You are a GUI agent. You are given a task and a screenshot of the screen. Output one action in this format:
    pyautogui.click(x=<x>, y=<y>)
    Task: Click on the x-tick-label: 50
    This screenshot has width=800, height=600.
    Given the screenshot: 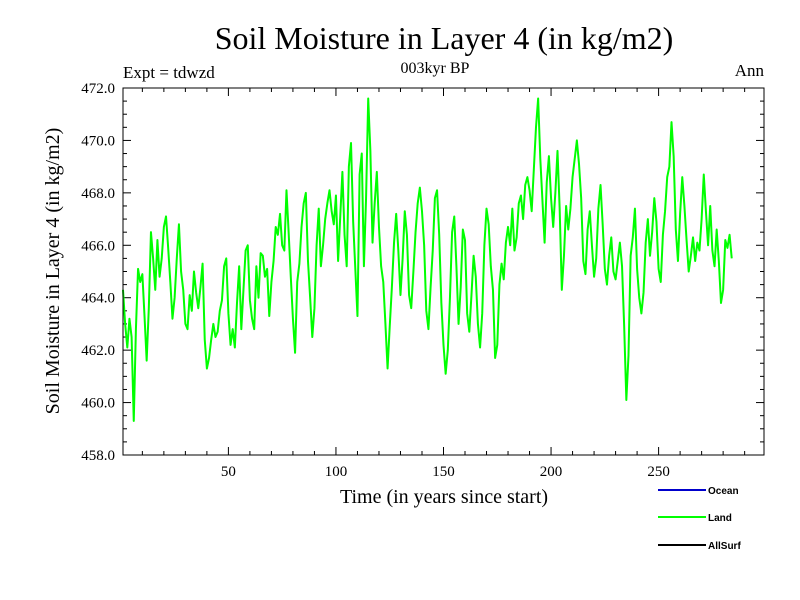 What is the action you would take?
    pyautogui.click(x=228, y=472)
    